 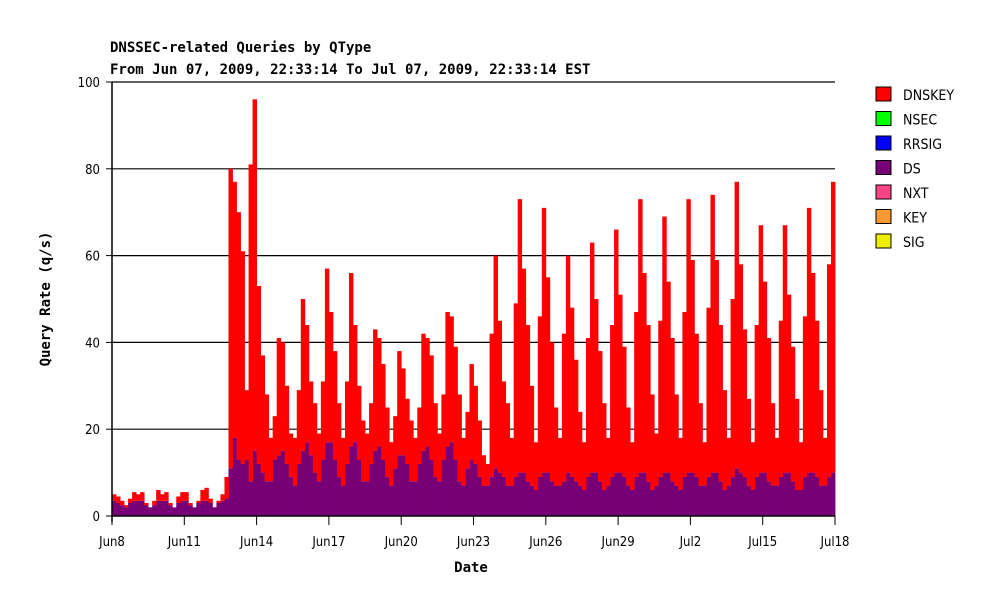 I want to click on y-tick-label: 100, so click(x=89, y=83).